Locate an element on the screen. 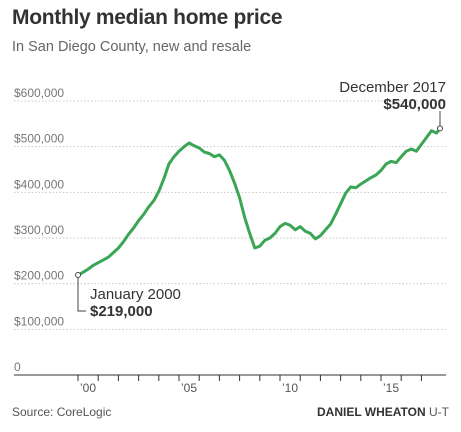 The image size is (461, 432). start-annotation-value: $219,000 is located at coordinates (121, 311).